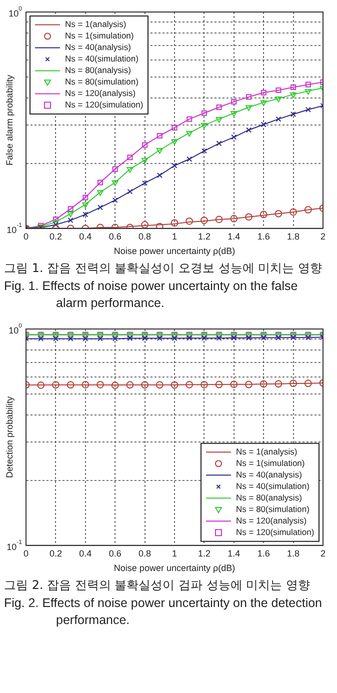 The width and height of the screenshot is (337, 693). Describe the element at coordinates (9, 437) in the screenshot. I see `y-axis-title: Detection probability` at that location.